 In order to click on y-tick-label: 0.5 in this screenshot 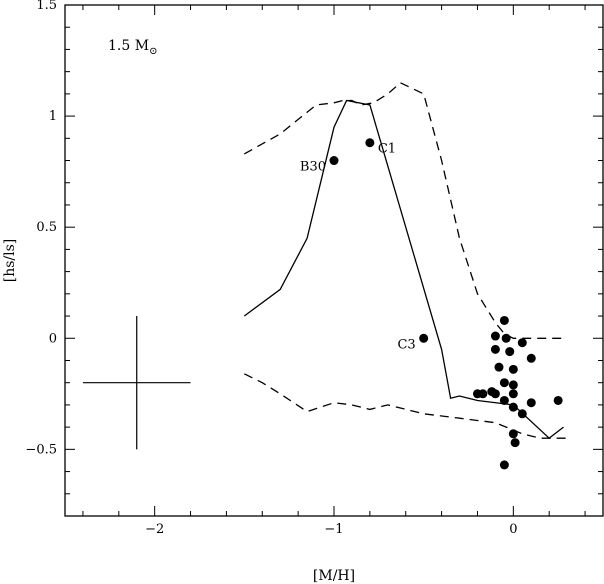, I will do `click(46, 227)`.